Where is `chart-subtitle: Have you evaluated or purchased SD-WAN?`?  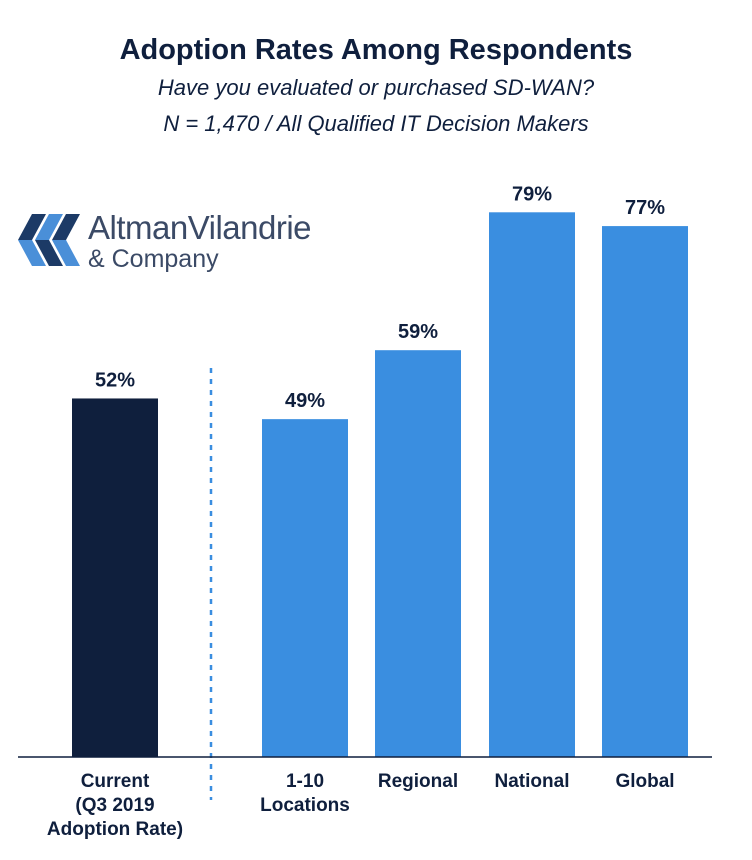 chart-subtitle: Have you evaluated or purchased SD-WAN? is located at coordinates (376, 87).